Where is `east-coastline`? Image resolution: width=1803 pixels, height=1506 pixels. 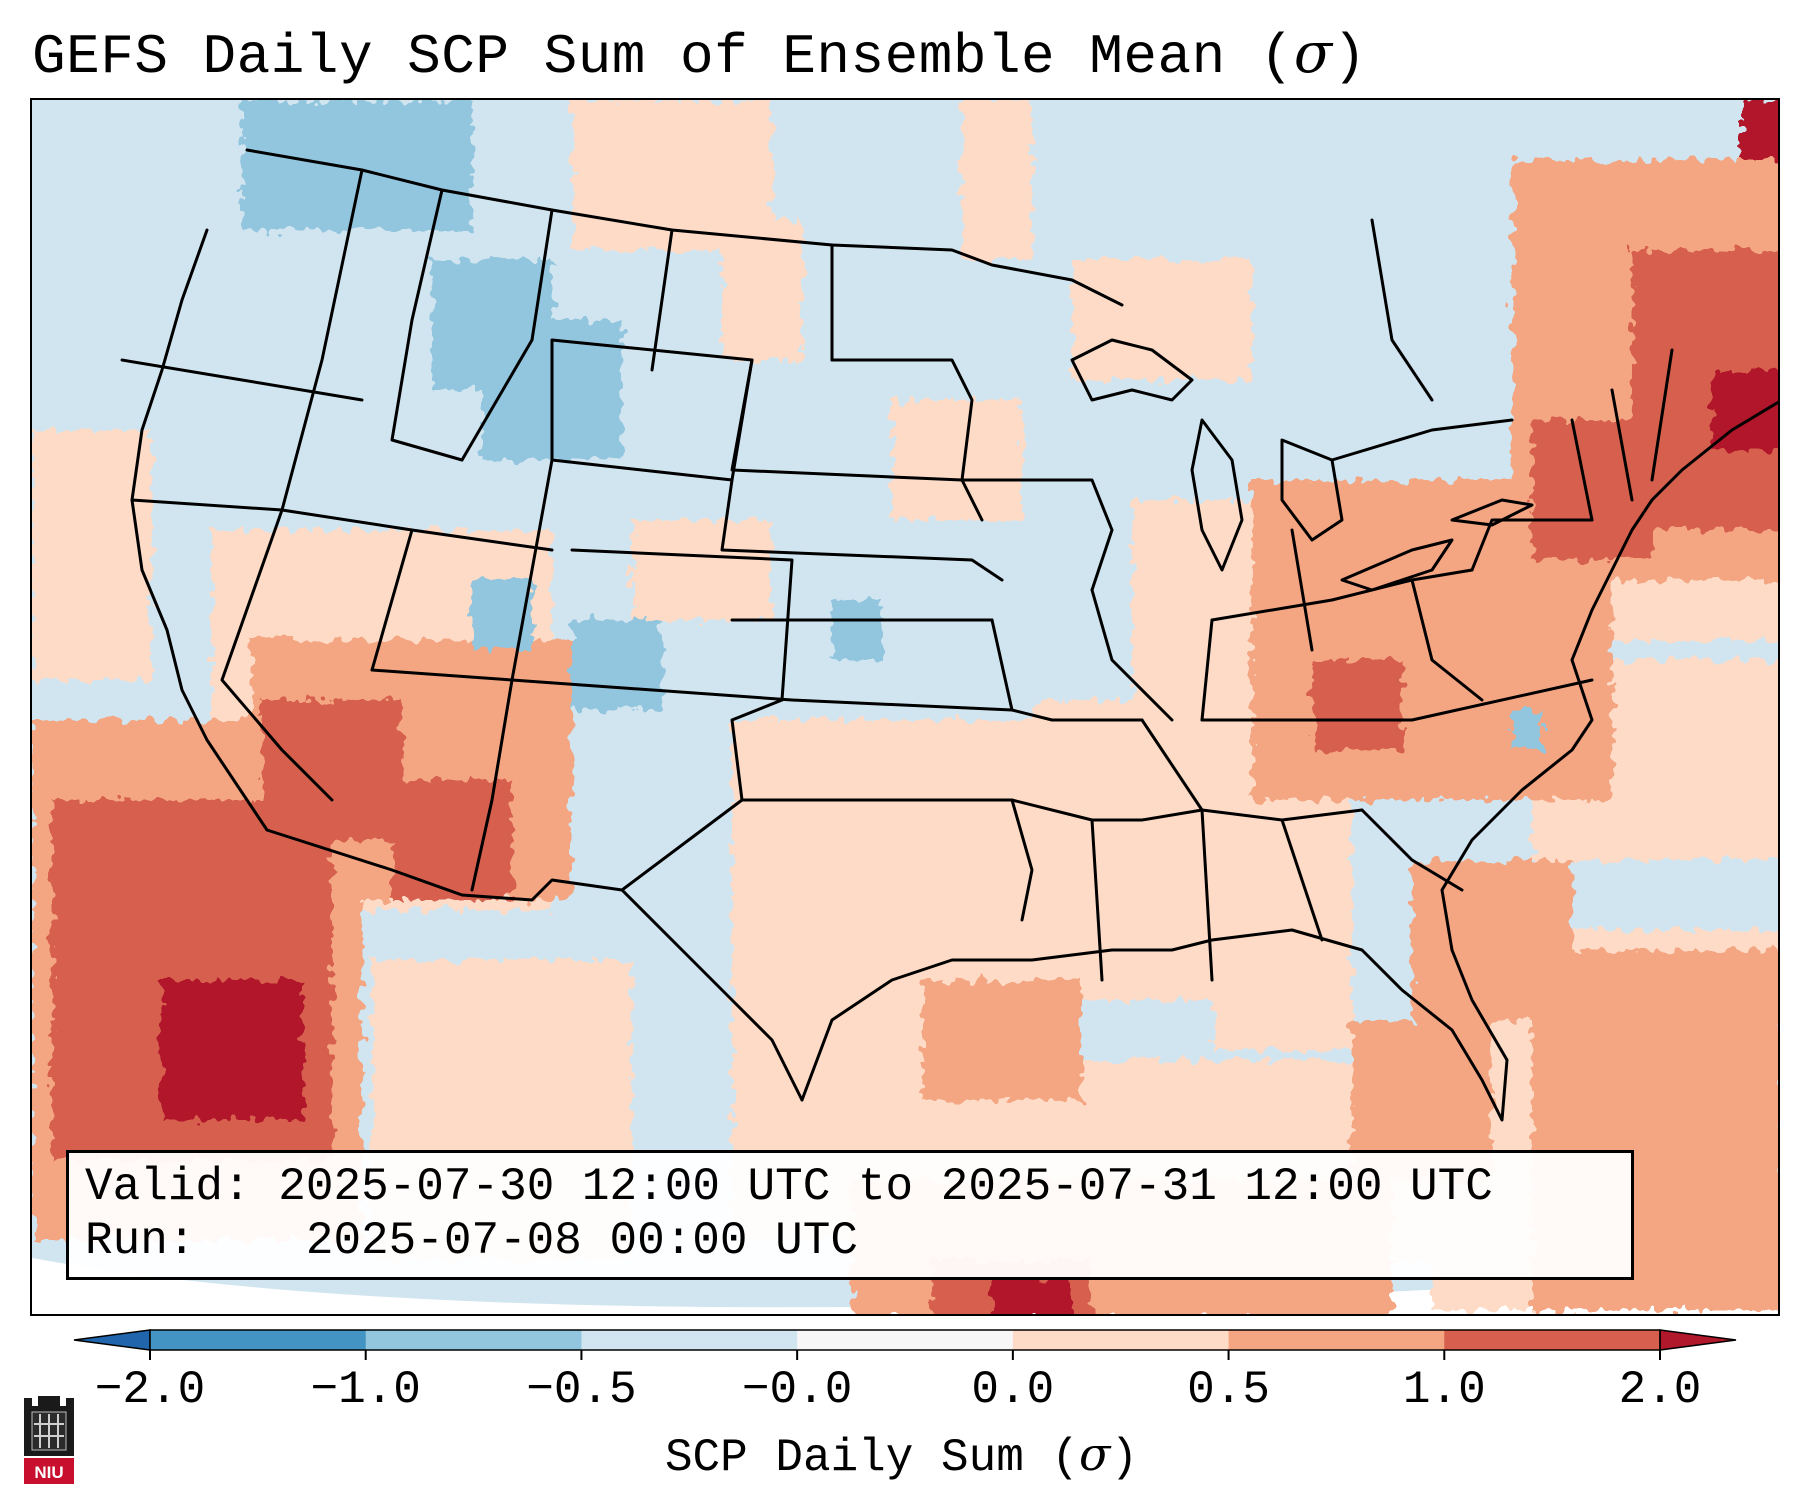
east-coastline is located at coordinates (1609, 676).